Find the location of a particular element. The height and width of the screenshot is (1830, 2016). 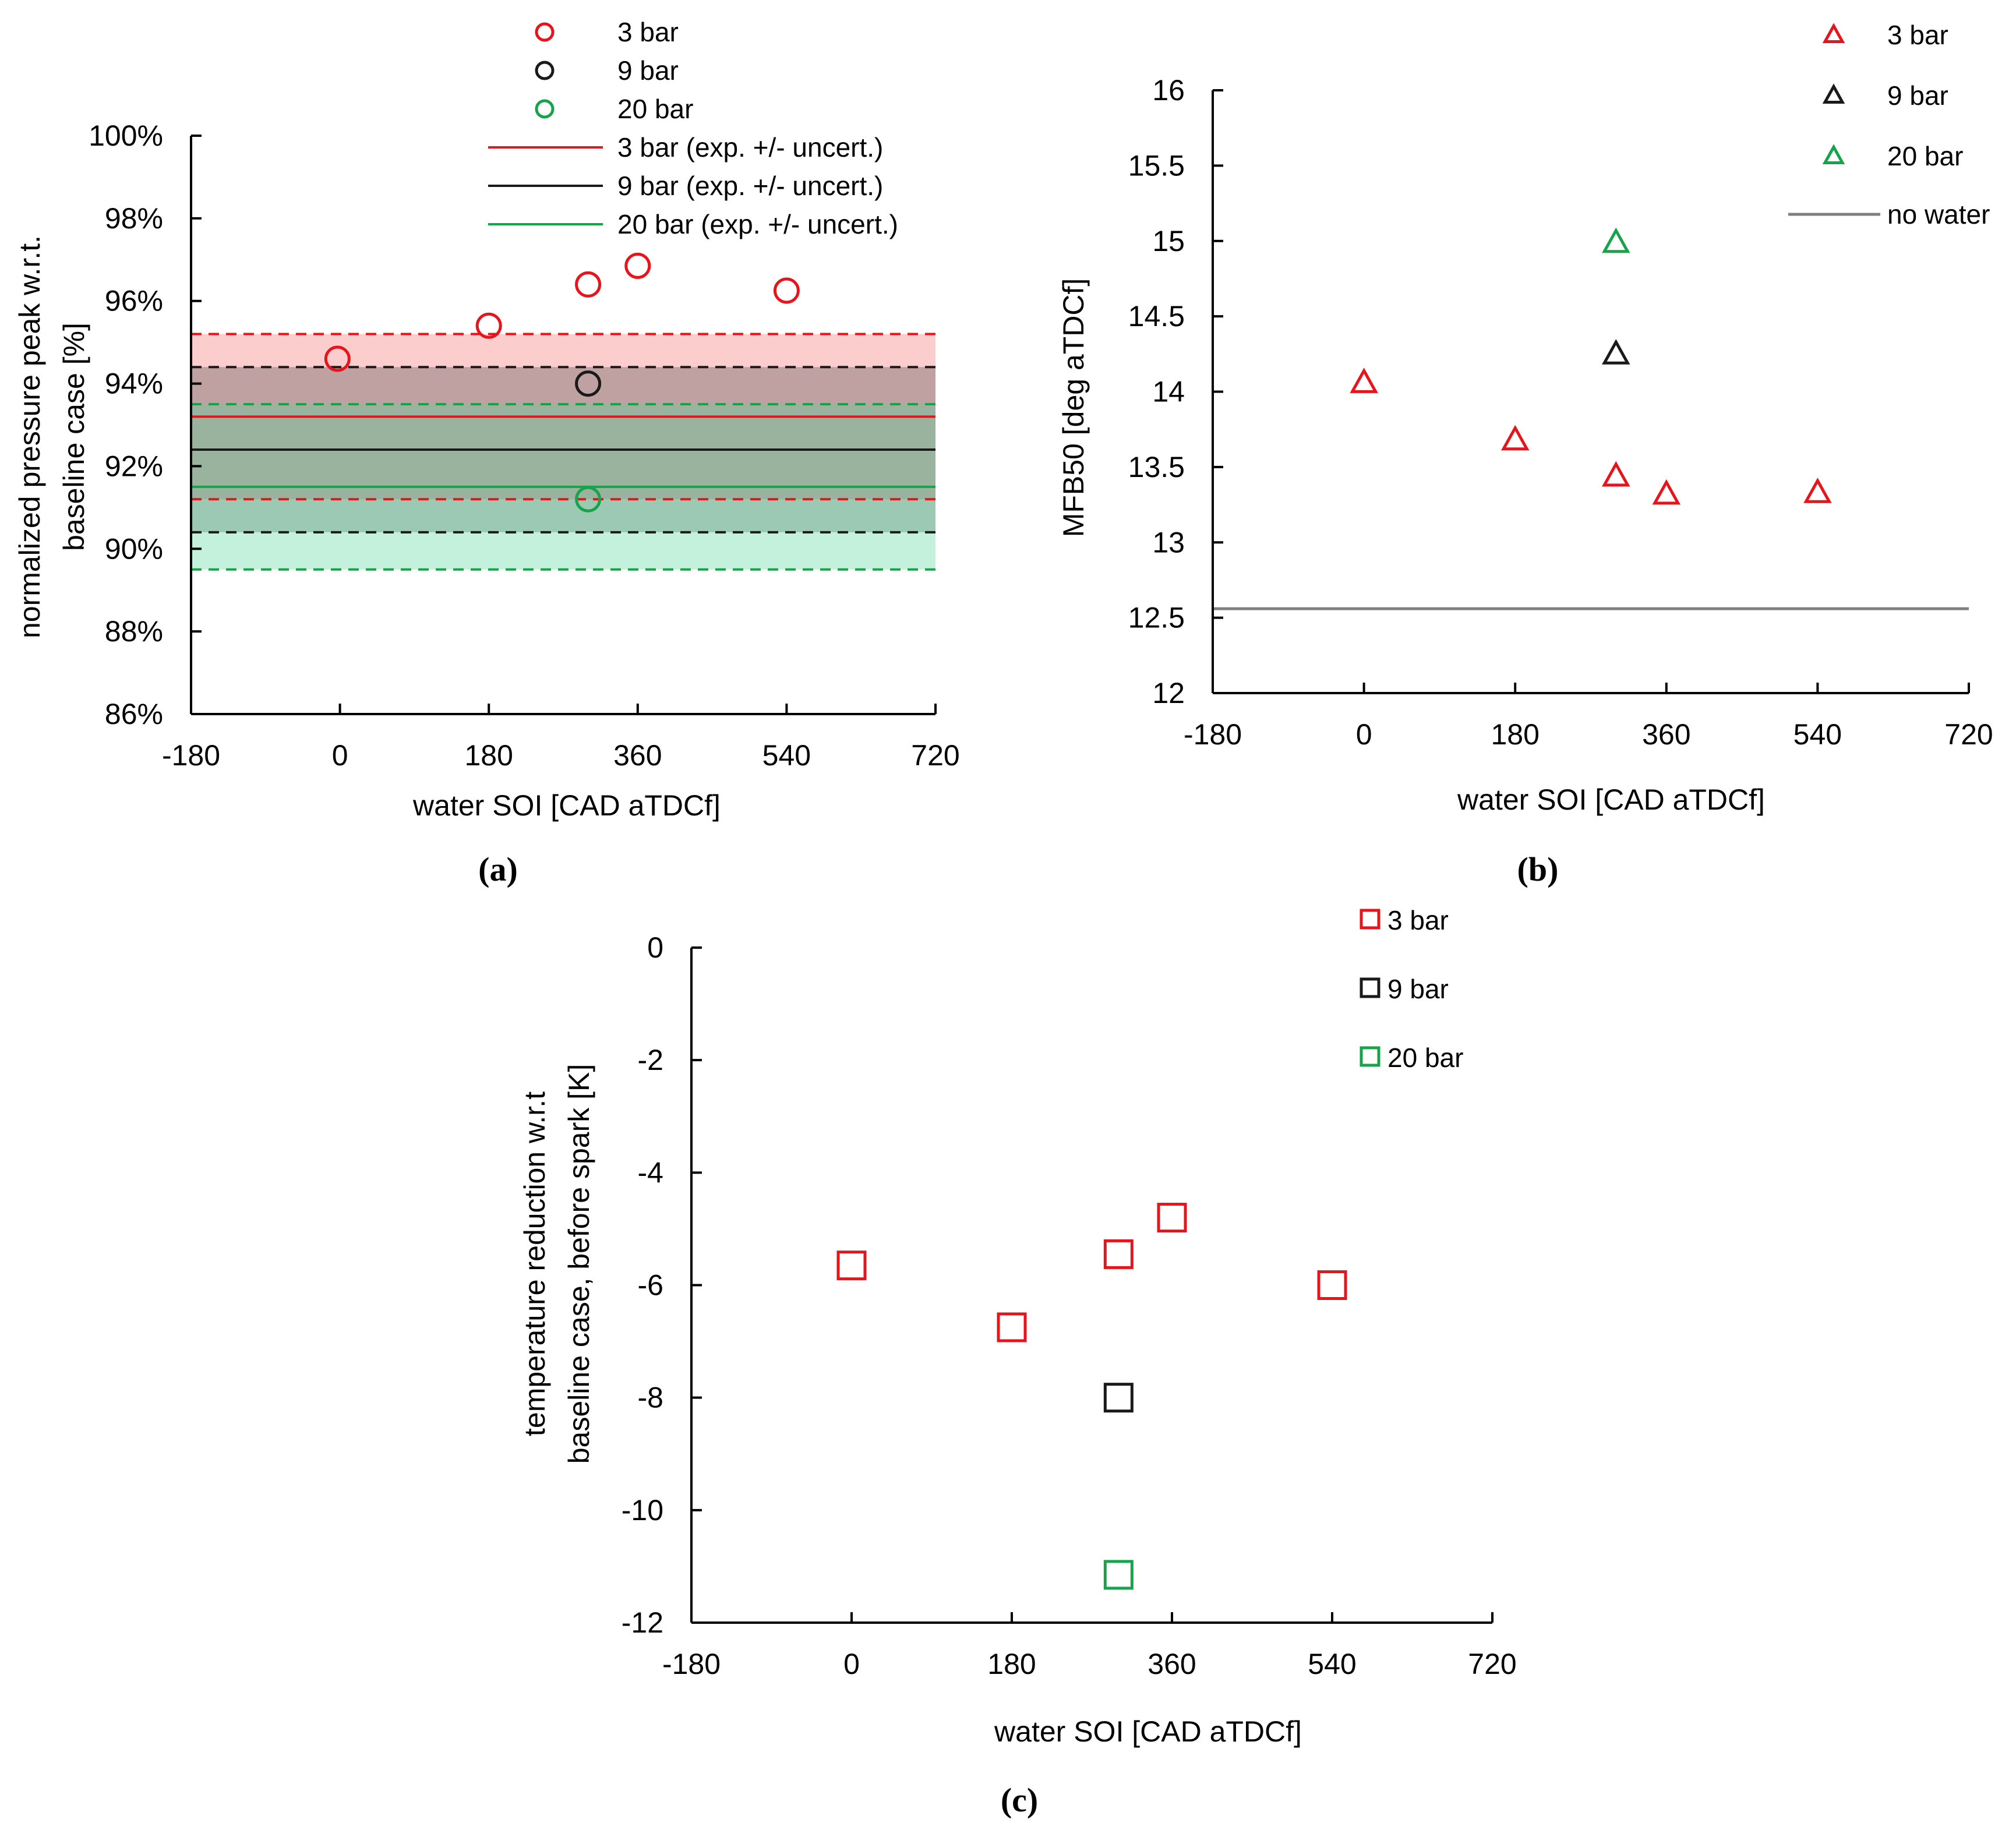

chart-b-legend-label: 9 bar is located at coordinates (1917, 96).